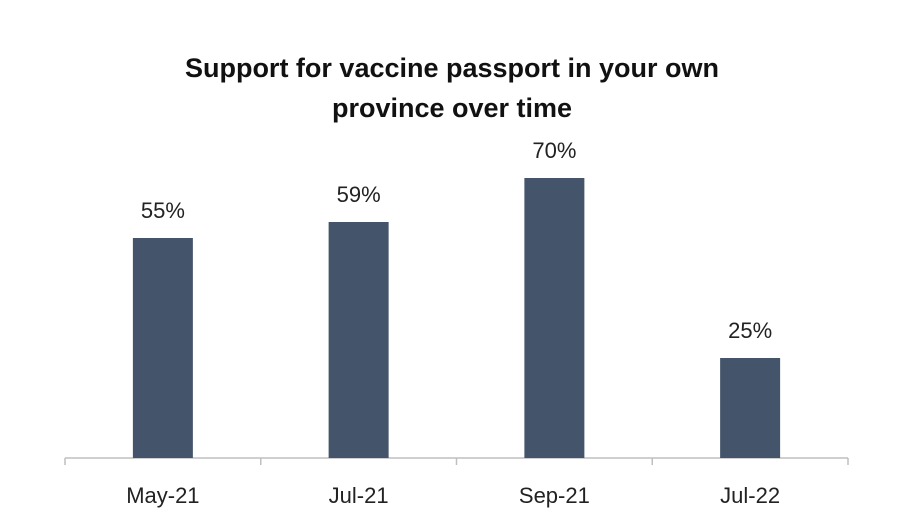 This screenshot has width=904, height=531. Describe the element at coordinates (750, 495) in the screenshot. I see `x-tick-label: Jul-22` at that location.